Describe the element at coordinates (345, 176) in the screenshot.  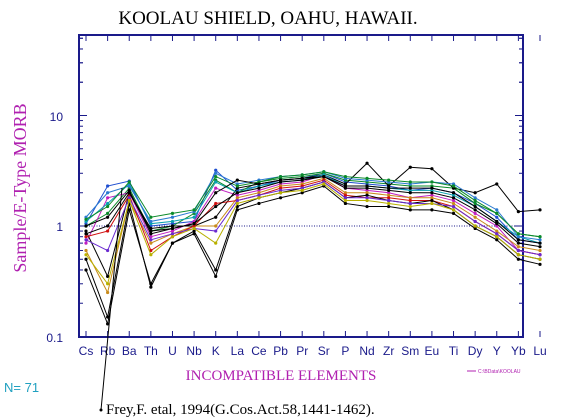
I see `data-point-11-P` at that location.